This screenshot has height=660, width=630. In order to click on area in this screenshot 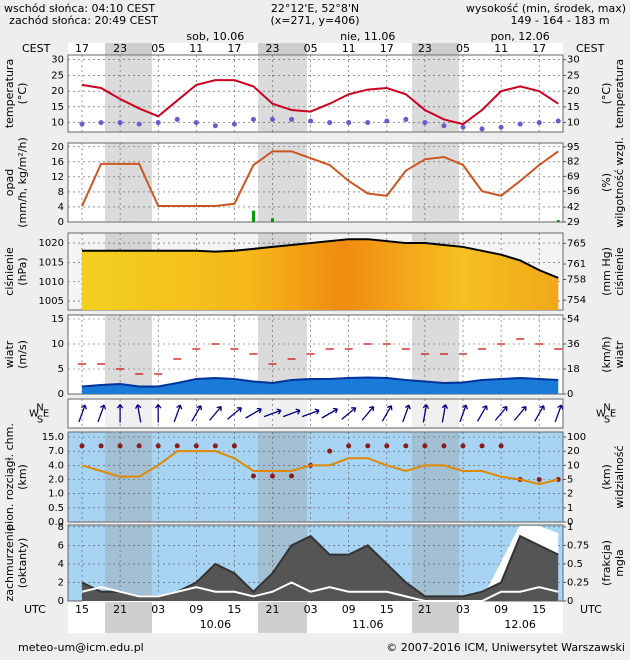, I will do `click(320, 274)`.